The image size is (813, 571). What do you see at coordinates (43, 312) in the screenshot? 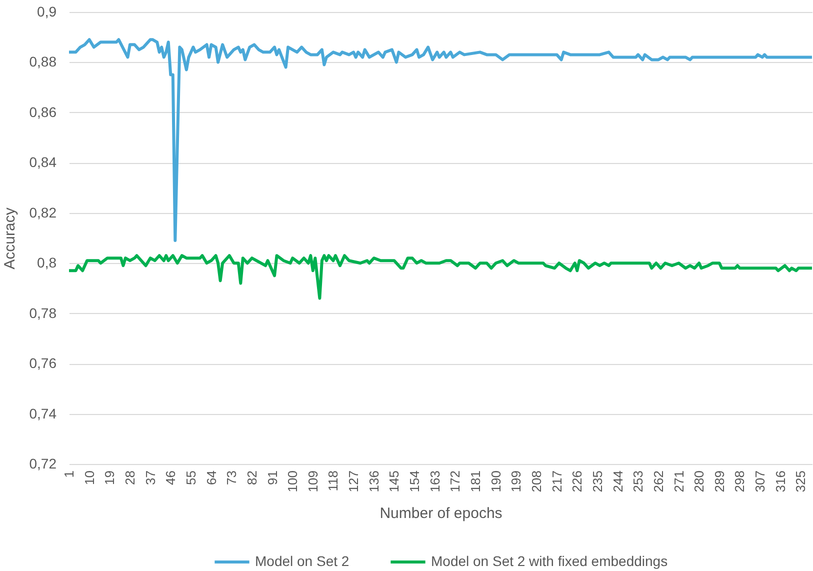
I see `y-tick-label: 0,78` at bounding box center [43, 312].